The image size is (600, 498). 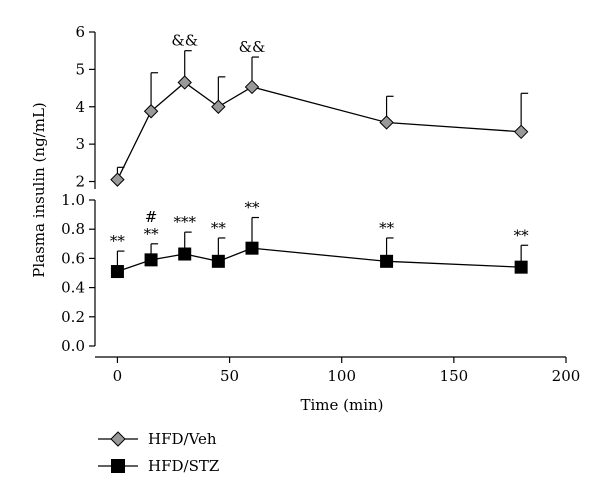 I want to click on x-tick-label: 100, so click(x=341, y=376).